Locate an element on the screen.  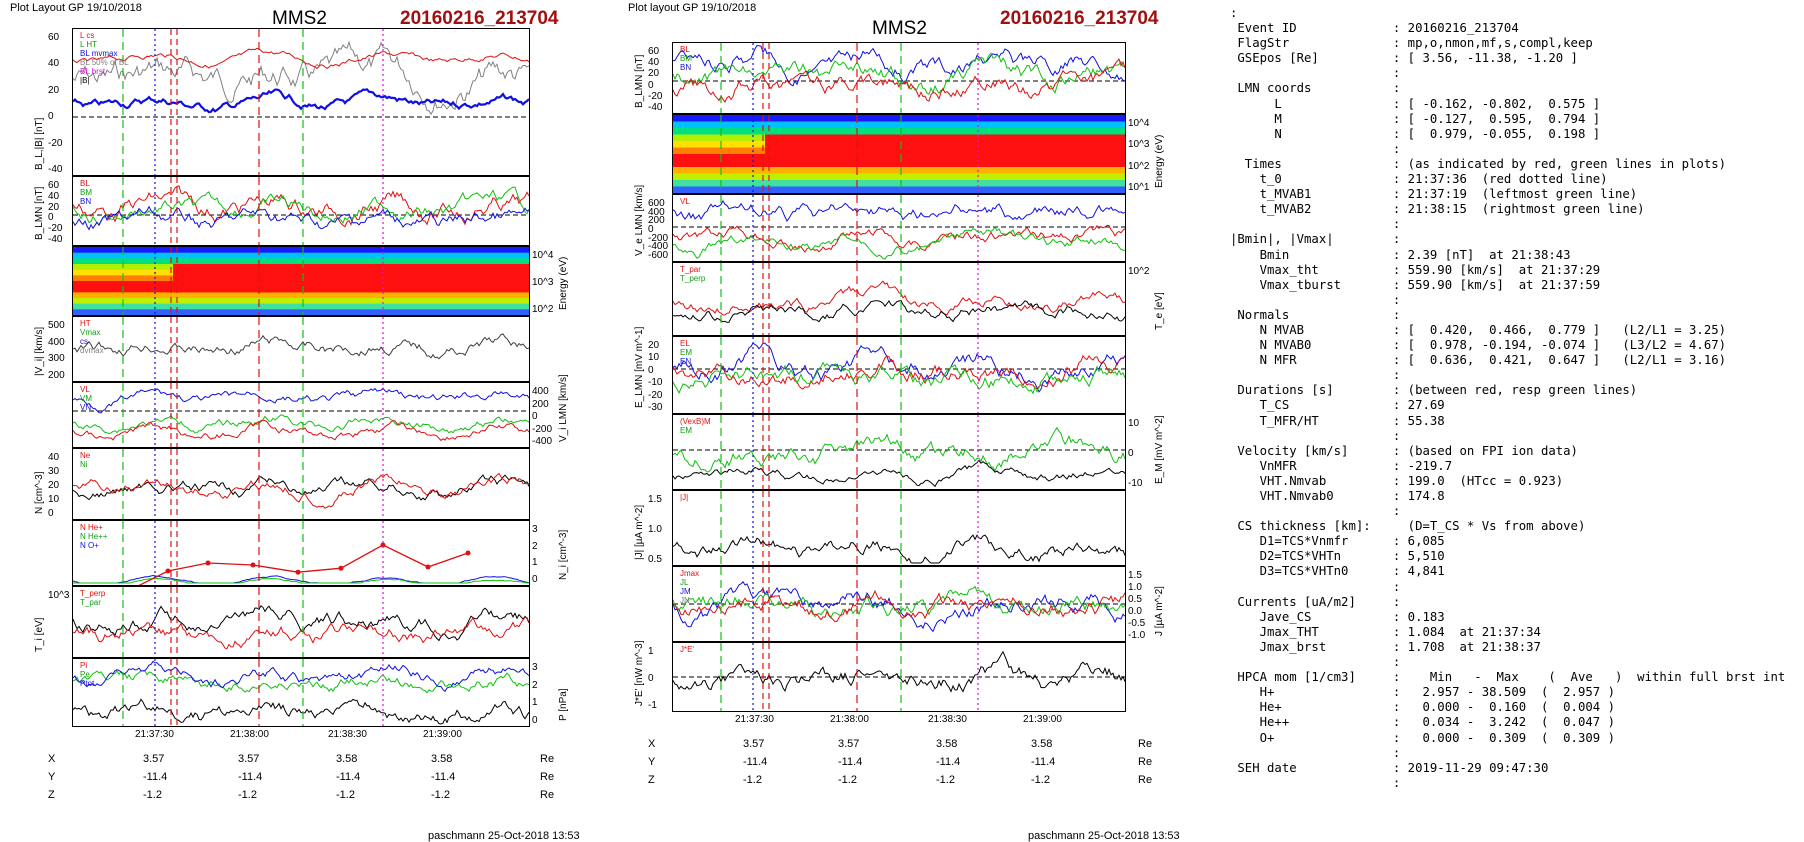
legend-entry: T_par is located at coordinates (690, 269).